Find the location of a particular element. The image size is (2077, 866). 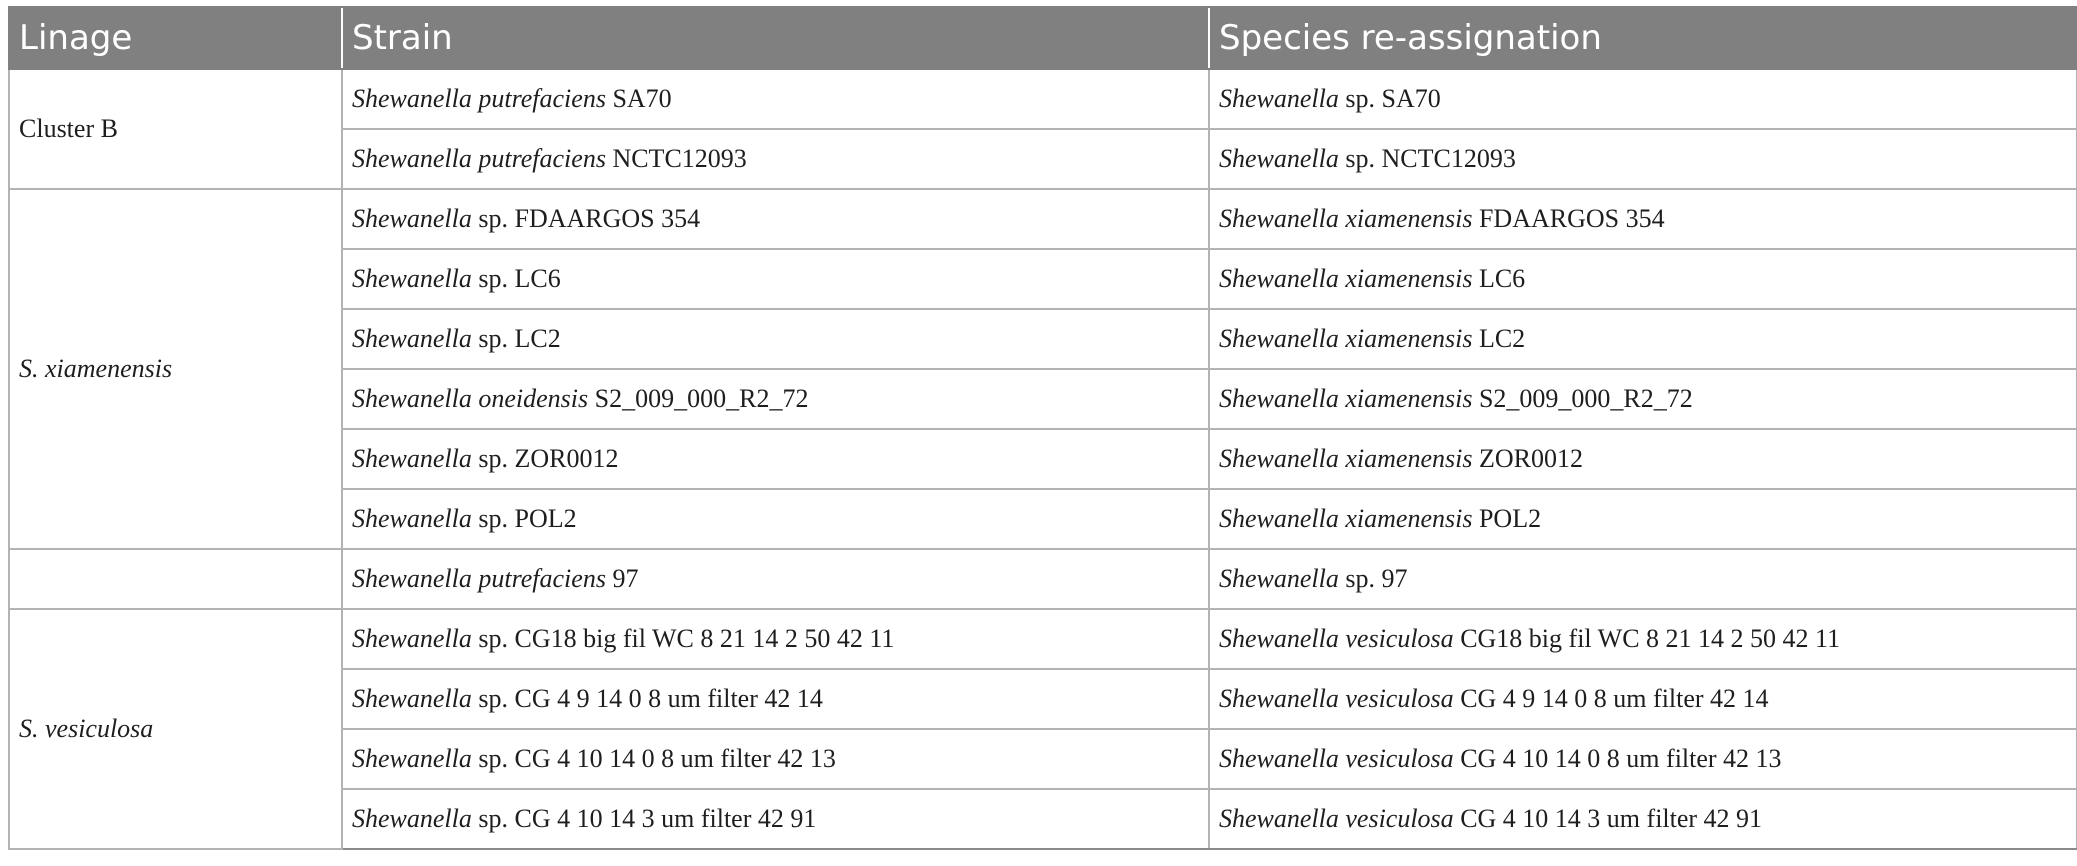

strain-designation: SA70 is located at coordinates (638, 98).